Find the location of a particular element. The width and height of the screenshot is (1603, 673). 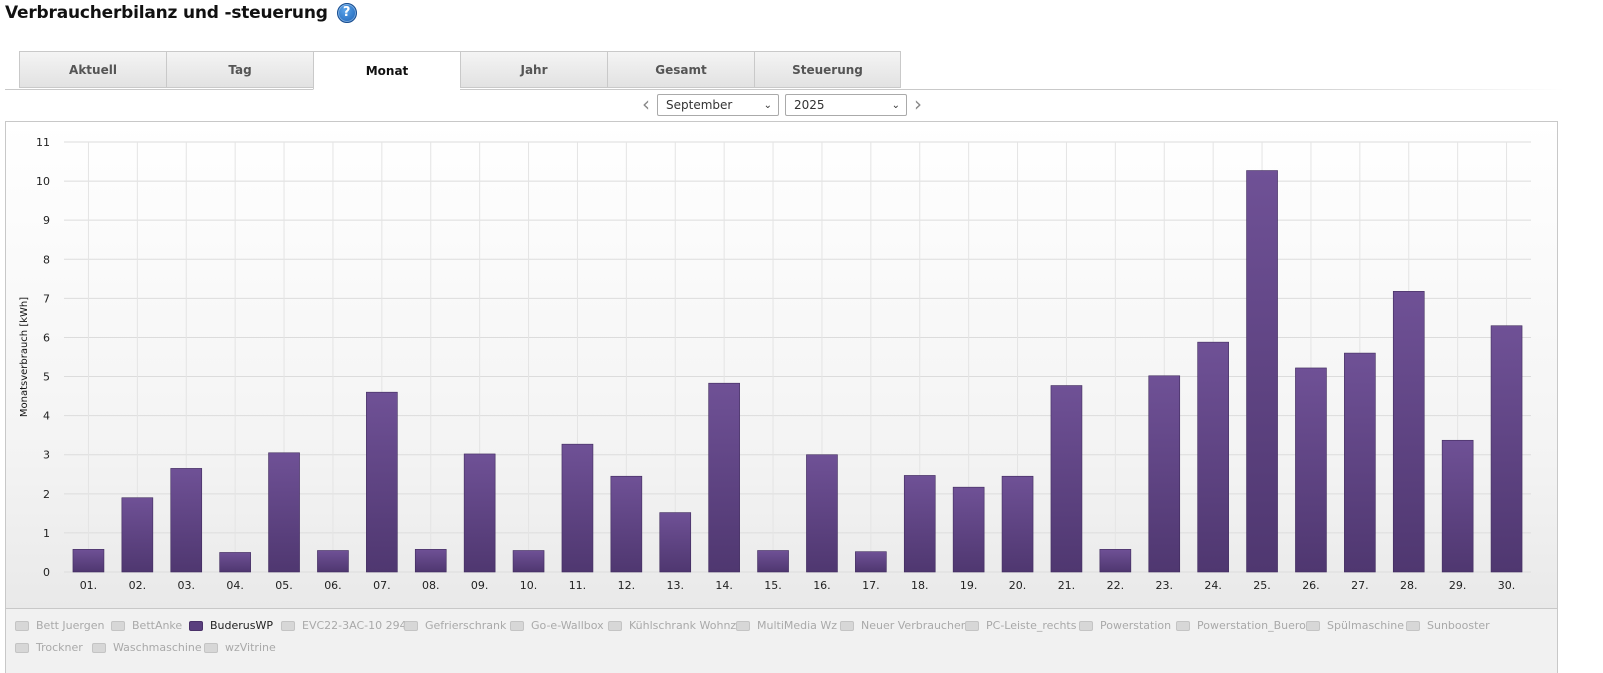

next-period-icon: › is located at coordinates (918, 104).